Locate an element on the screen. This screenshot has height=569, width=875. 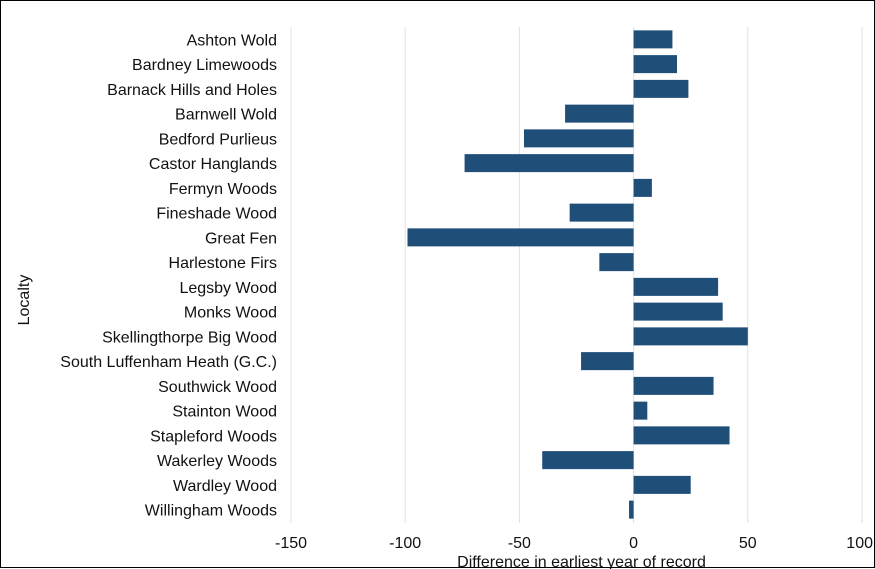
y-tick-label: Monks Wood is located at coordinates (230, 313).